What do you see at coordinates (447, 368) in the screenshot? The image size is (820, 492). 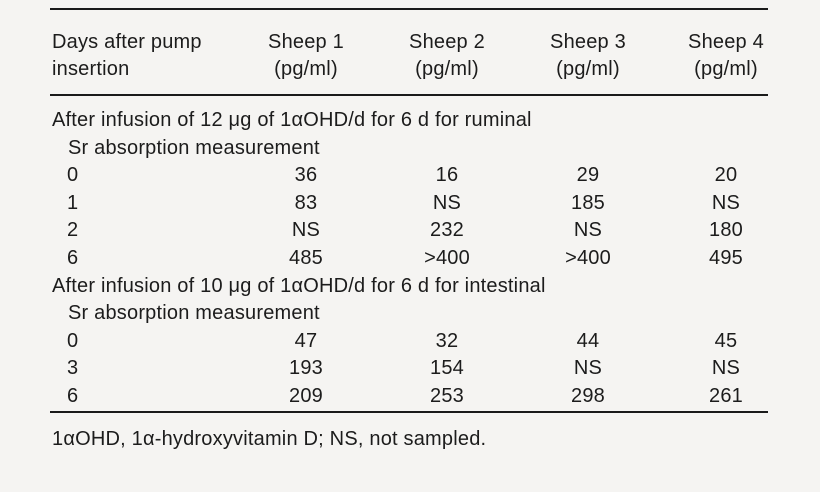 I see `value-cell: 154` at bounding box center [447, 368].